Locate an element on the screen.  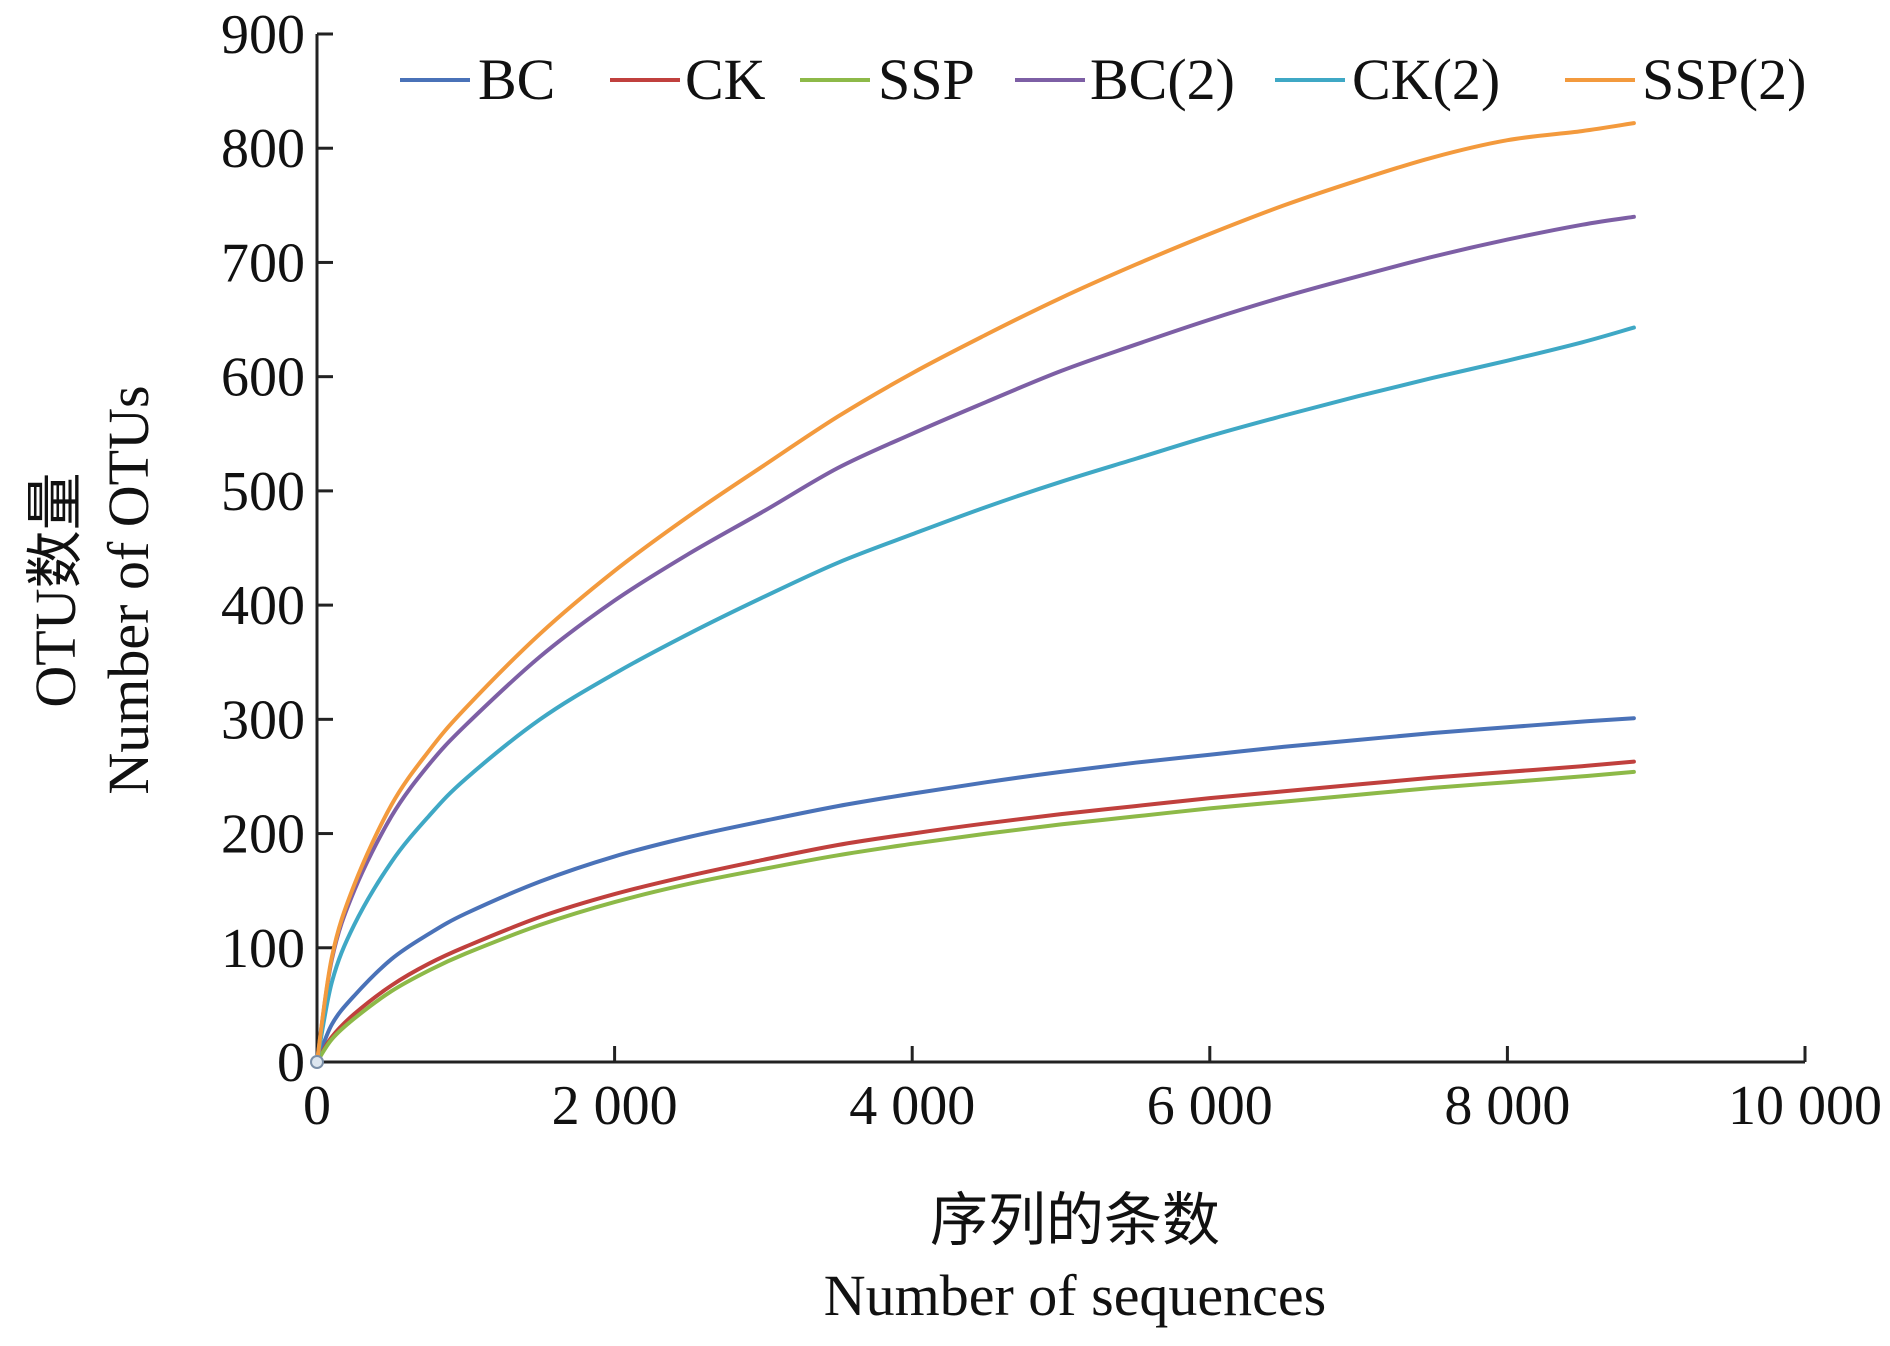
legend-label-bc: BC is located at coordinates (516, 79).